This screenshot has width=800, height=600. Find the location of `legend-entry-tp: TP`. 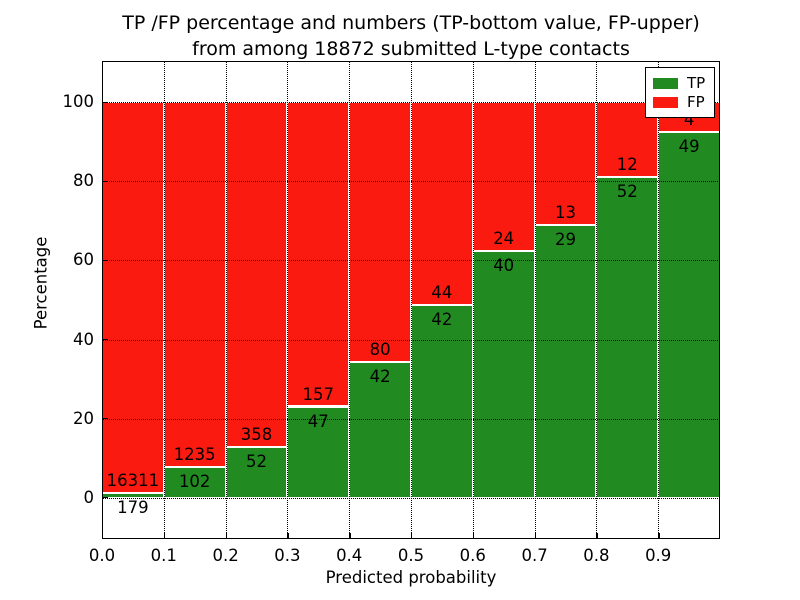

legend-entry-tp: TP is located at coordinates (680, 83).